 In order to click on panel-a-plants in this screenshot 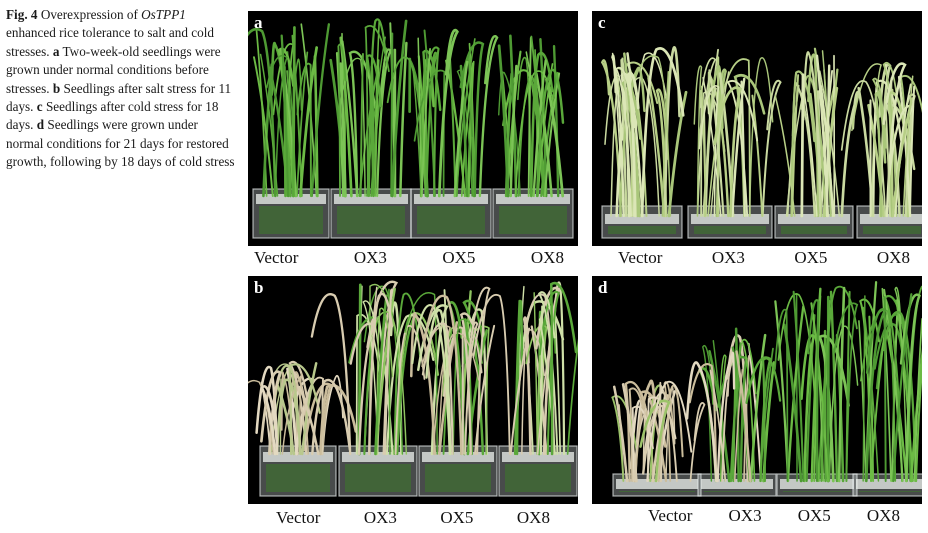, I will do `click(411, 128)`.